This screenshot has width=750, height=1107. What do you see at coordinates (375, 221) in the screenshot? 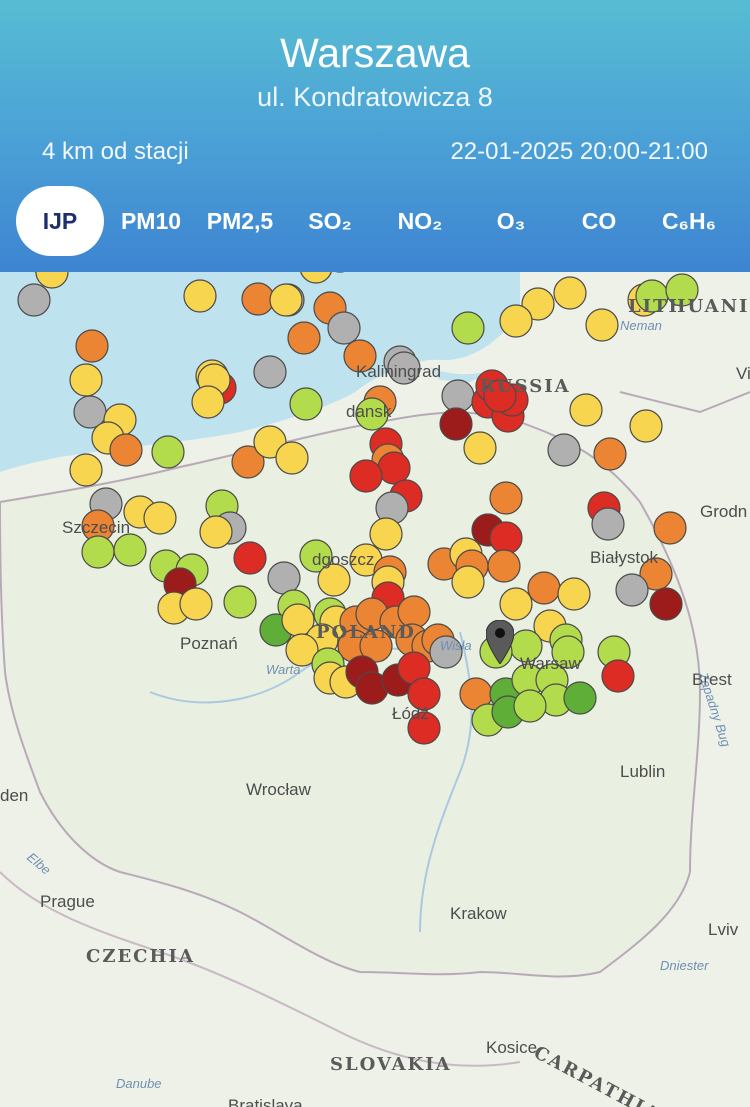
I see `pollutant-tabs: IJP PM10 PM2,5 SO₂ NO₂ O₃ CO C₆H₆` at bounding box center [375, 221].